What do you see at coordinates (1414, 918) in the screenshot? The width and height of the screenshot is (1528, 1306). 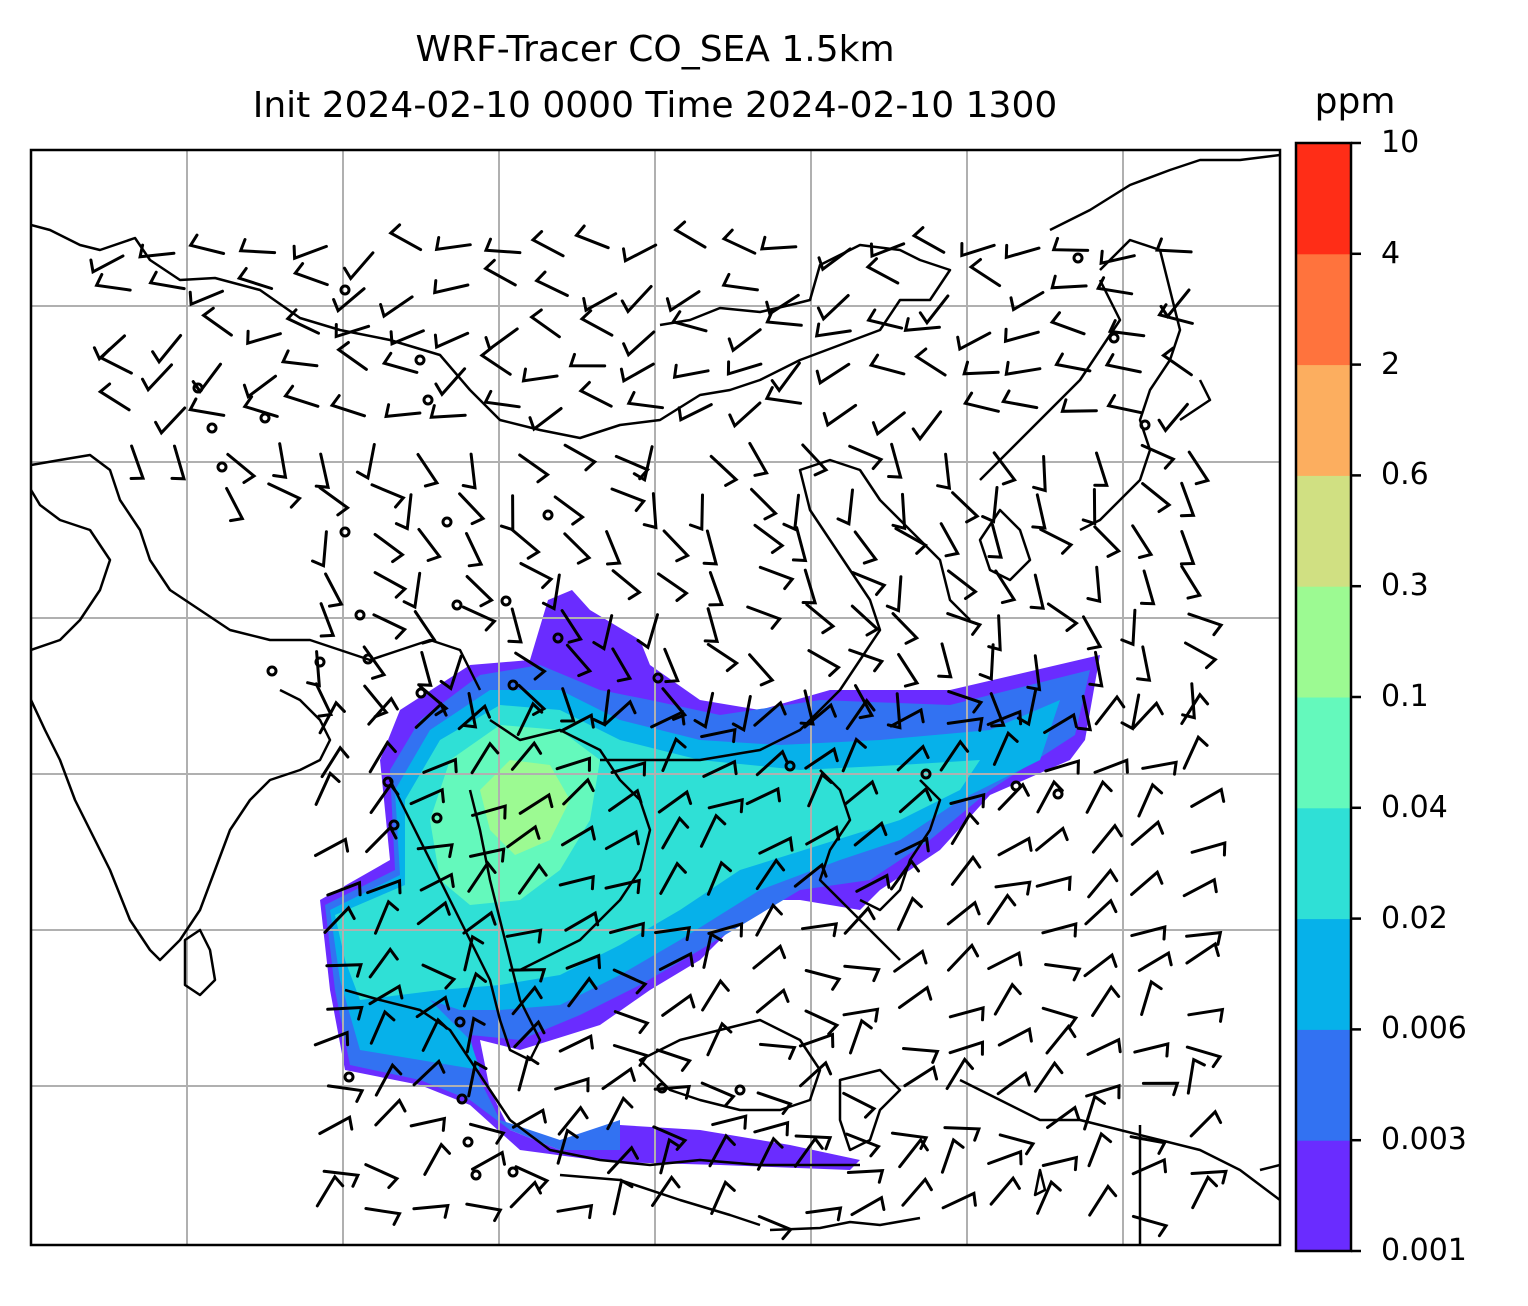 I see `colorbar-tick-label: 0.02` at bounding box center [1414, 918].